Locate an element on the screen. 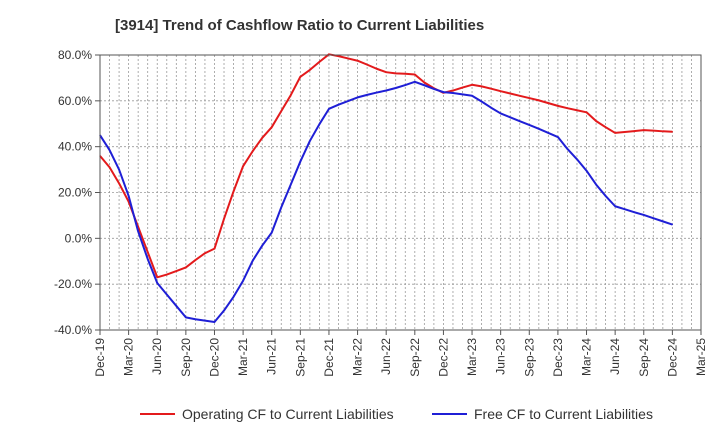  x-tick-label: Jun-22 is located at coordinates (386, 356).